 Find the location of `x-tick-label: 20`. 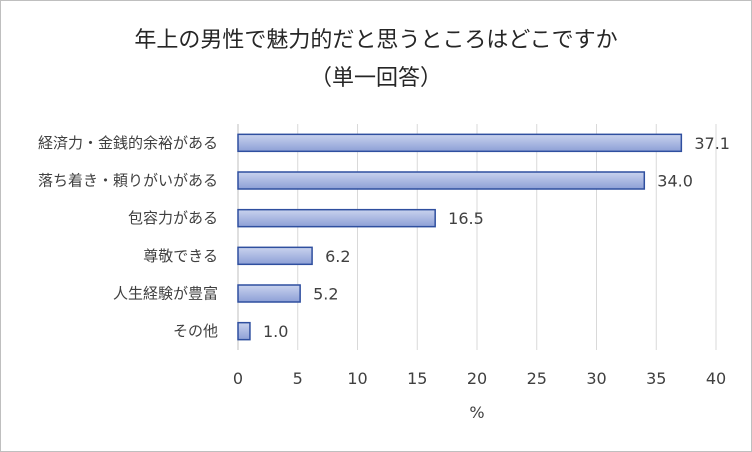

x-tick-label: 20 is located at coordinates (477, 378).